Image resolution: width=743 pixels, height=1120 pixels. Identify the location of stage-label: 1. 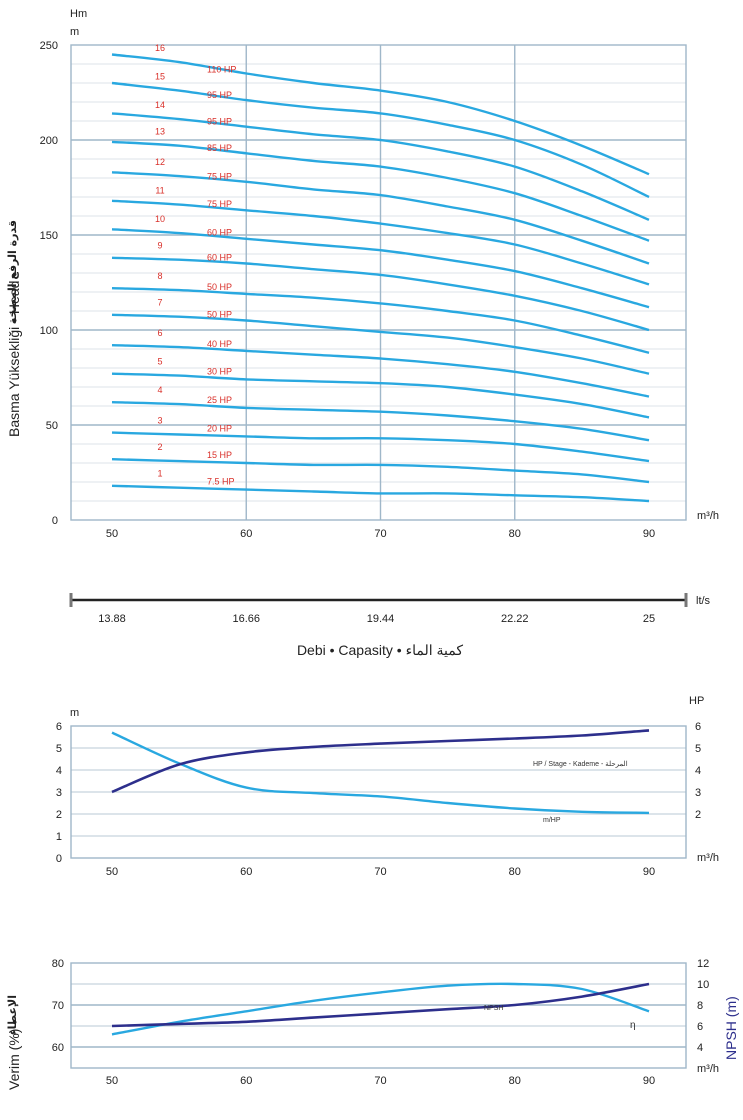
(159, 474).